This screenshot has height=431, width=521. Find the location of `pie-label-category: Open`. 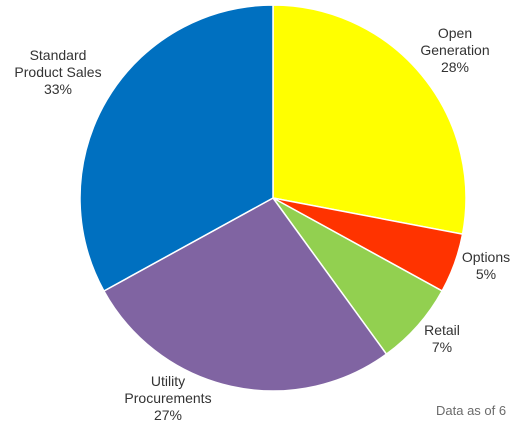

pie-label-category: Open is located at coordinates (455, 33).